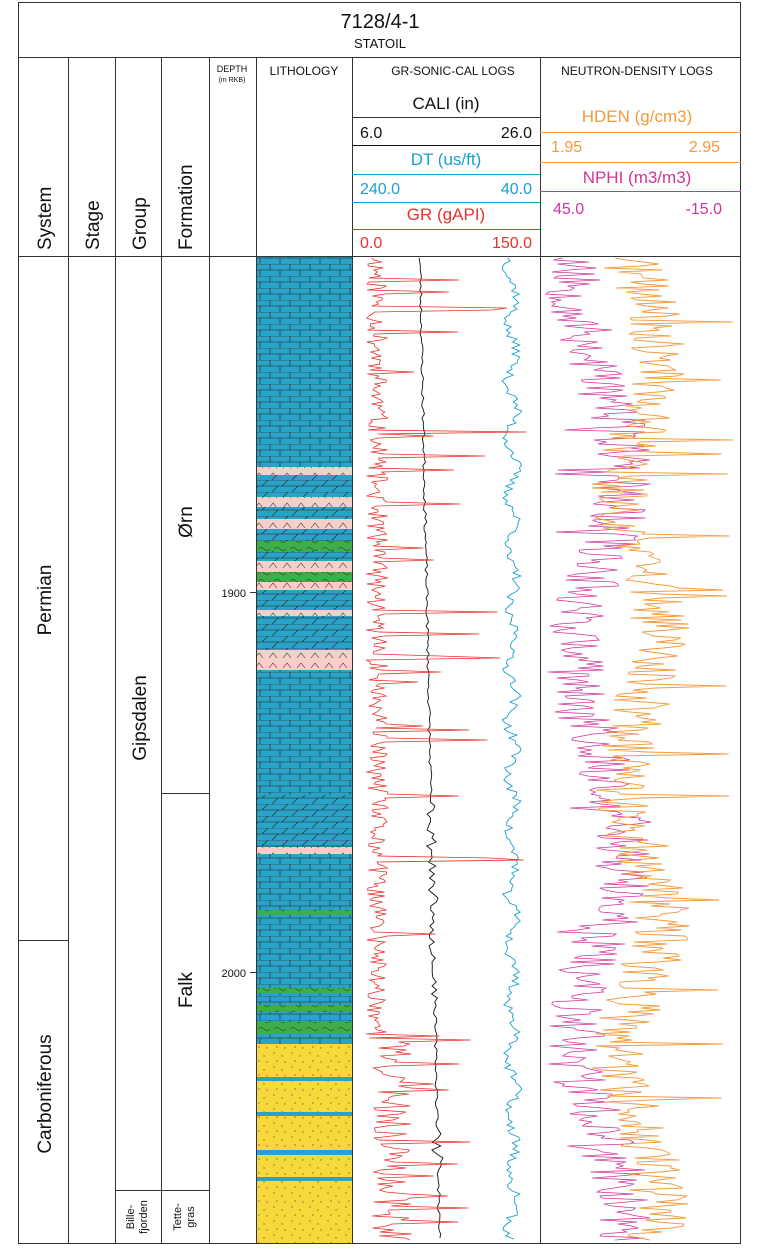 This screenshot has height=1256, width=760. I want to click on column-group: Group, so click(140, 223).